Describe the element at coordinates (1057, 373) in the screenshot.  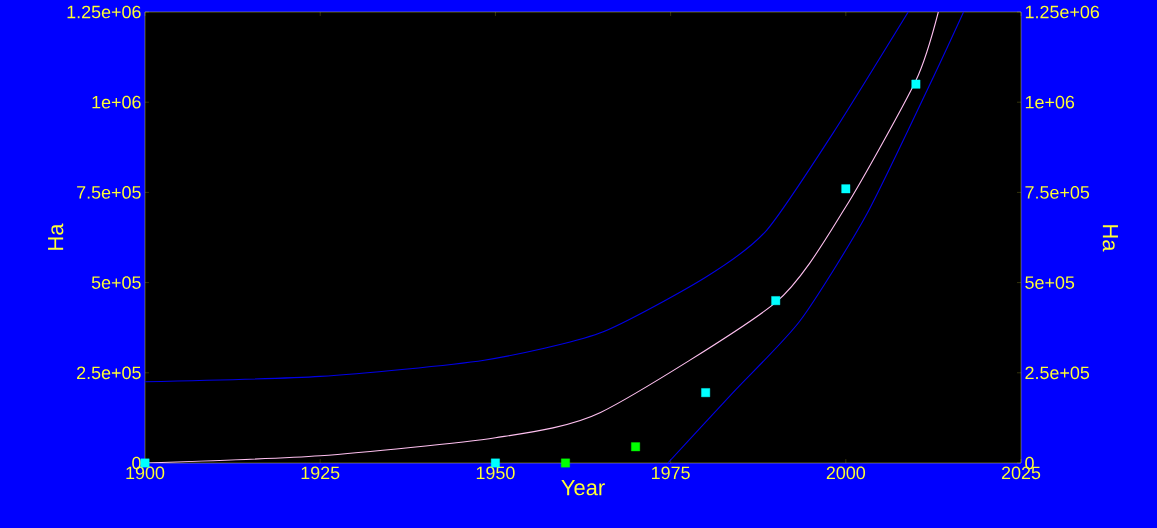
I see `y2-tick-label: 2.5e+05` at that location.